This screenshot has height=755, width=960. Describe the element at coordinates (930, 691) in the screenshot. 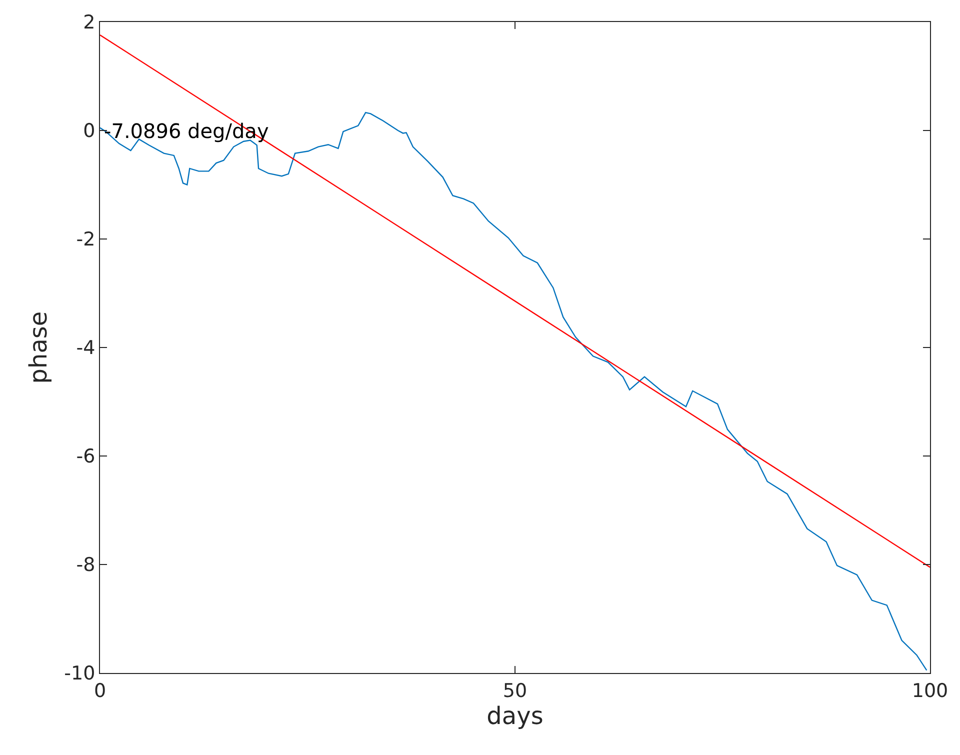

I see `x-tick-label: 100` at that location.